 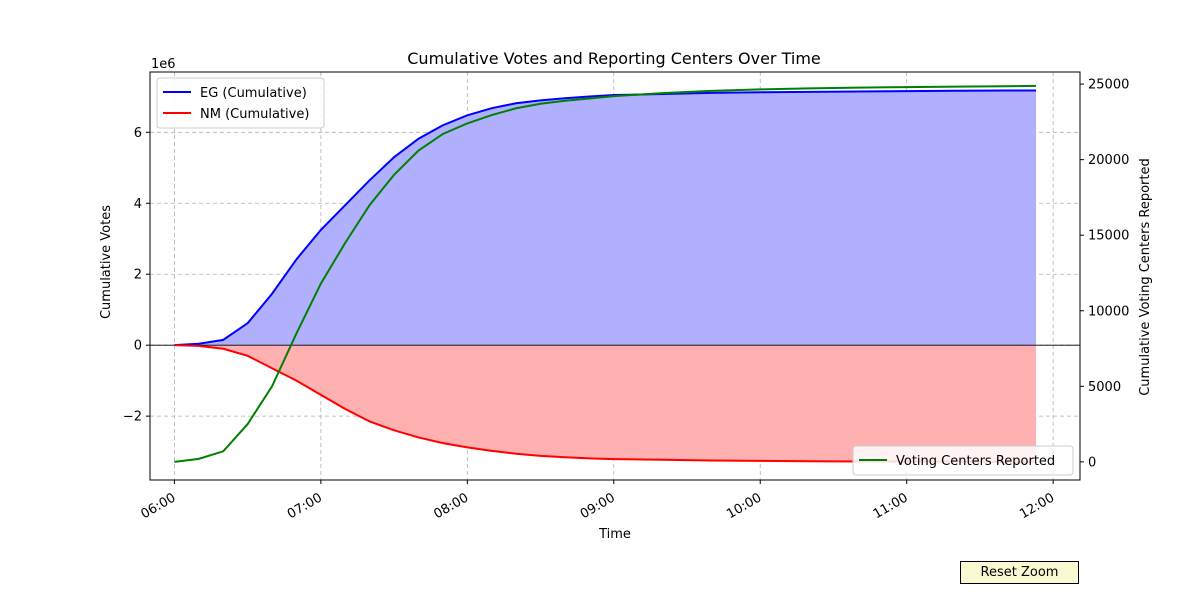 I want to click on legend-right-label: Voting Centers Reported, so click(x=975, y=461).